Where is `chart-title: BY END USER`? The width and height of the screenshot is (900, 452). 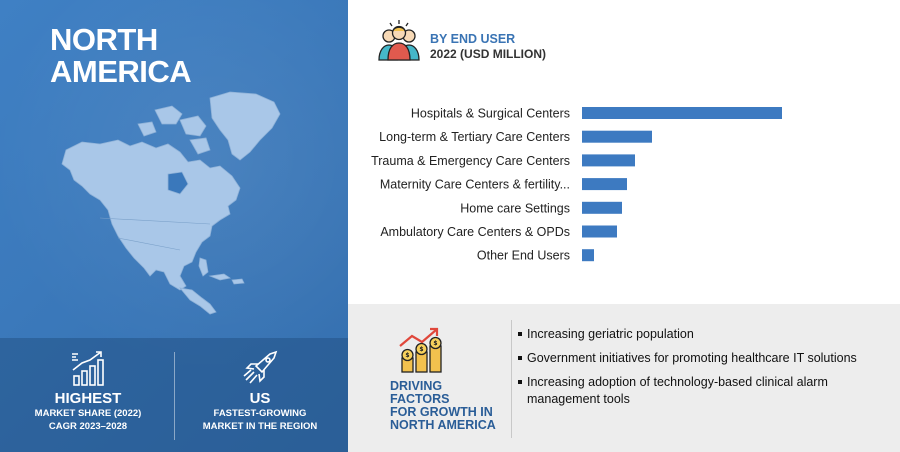
chart-title: BY END USER is located at coordinates (473, 39).